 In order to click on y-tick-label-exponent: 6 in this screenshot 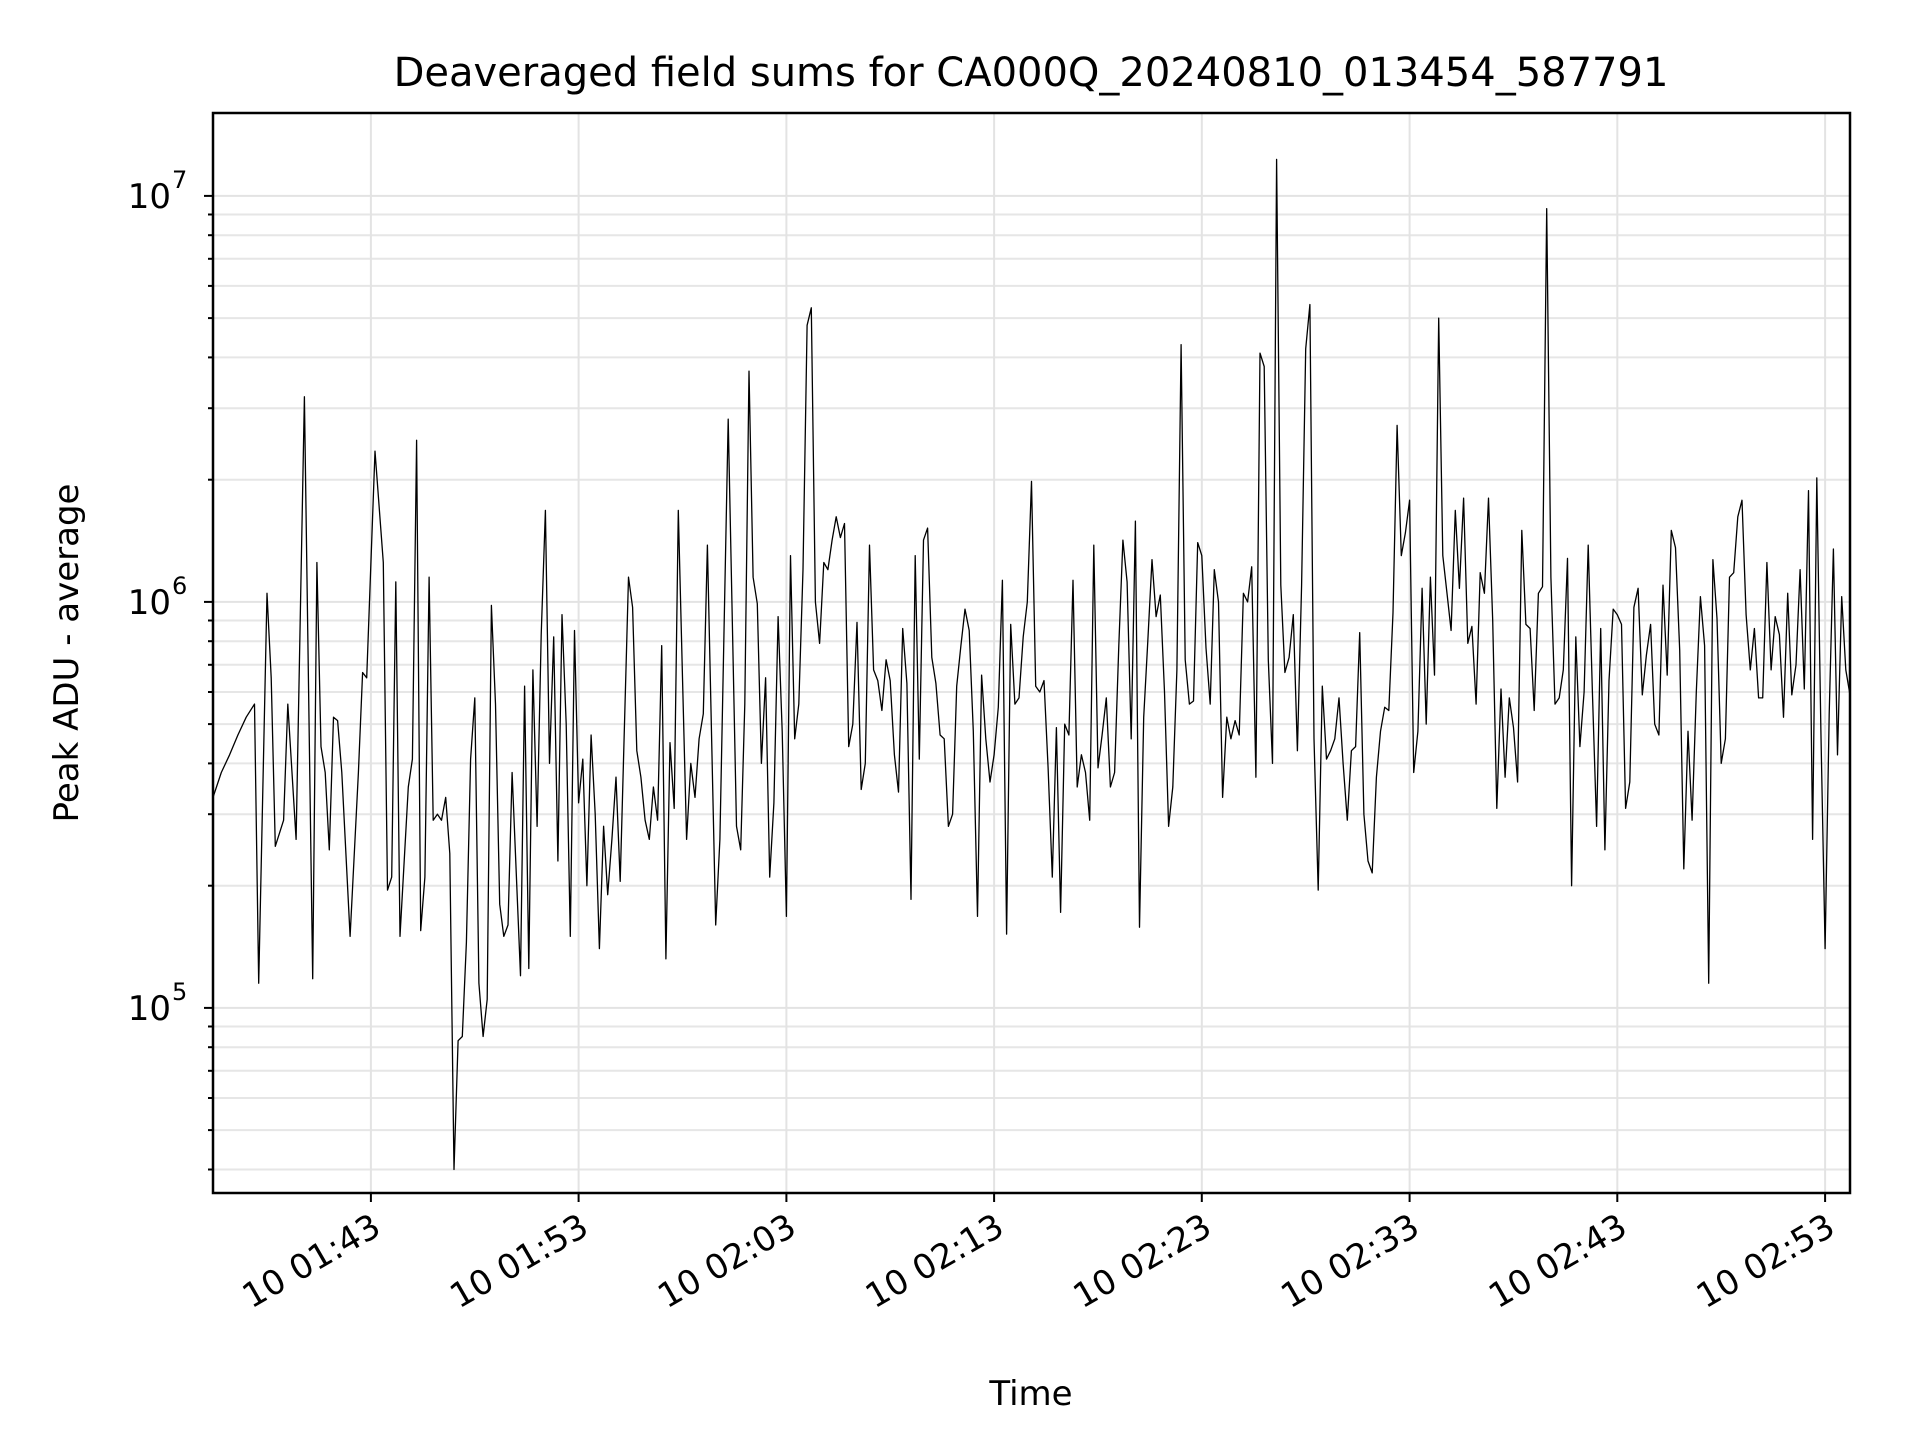, I will do `click(179, 586)`.